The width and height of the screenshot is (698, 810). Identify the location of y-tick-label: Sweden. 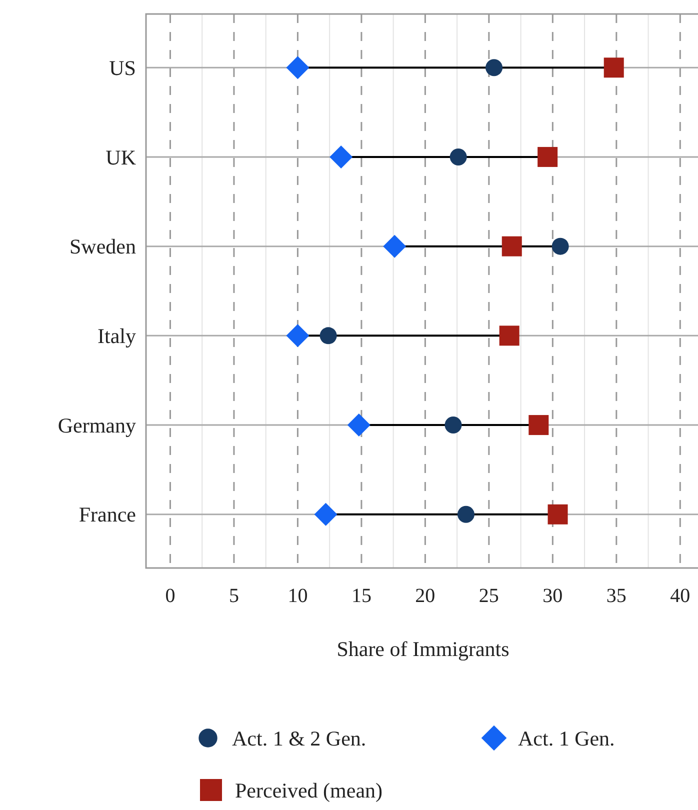
(103, 246).